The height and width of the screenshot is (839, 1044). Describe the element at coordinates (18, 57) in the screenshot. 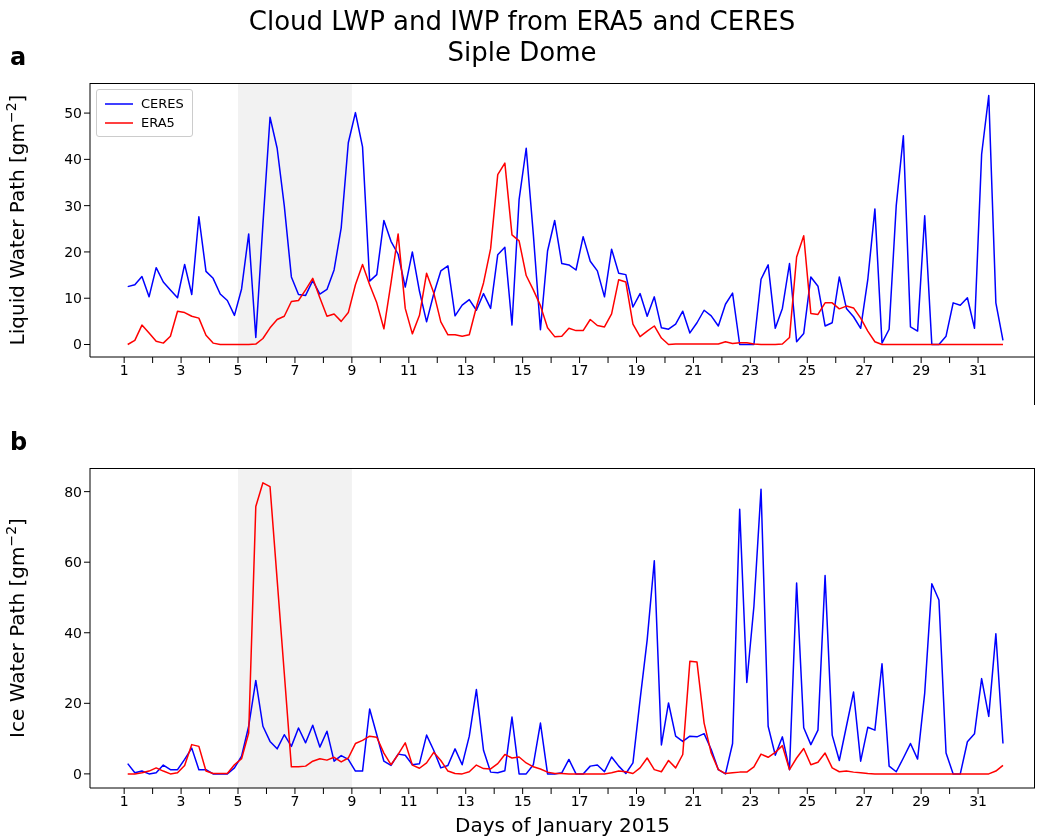

I see `text: a` at that location.